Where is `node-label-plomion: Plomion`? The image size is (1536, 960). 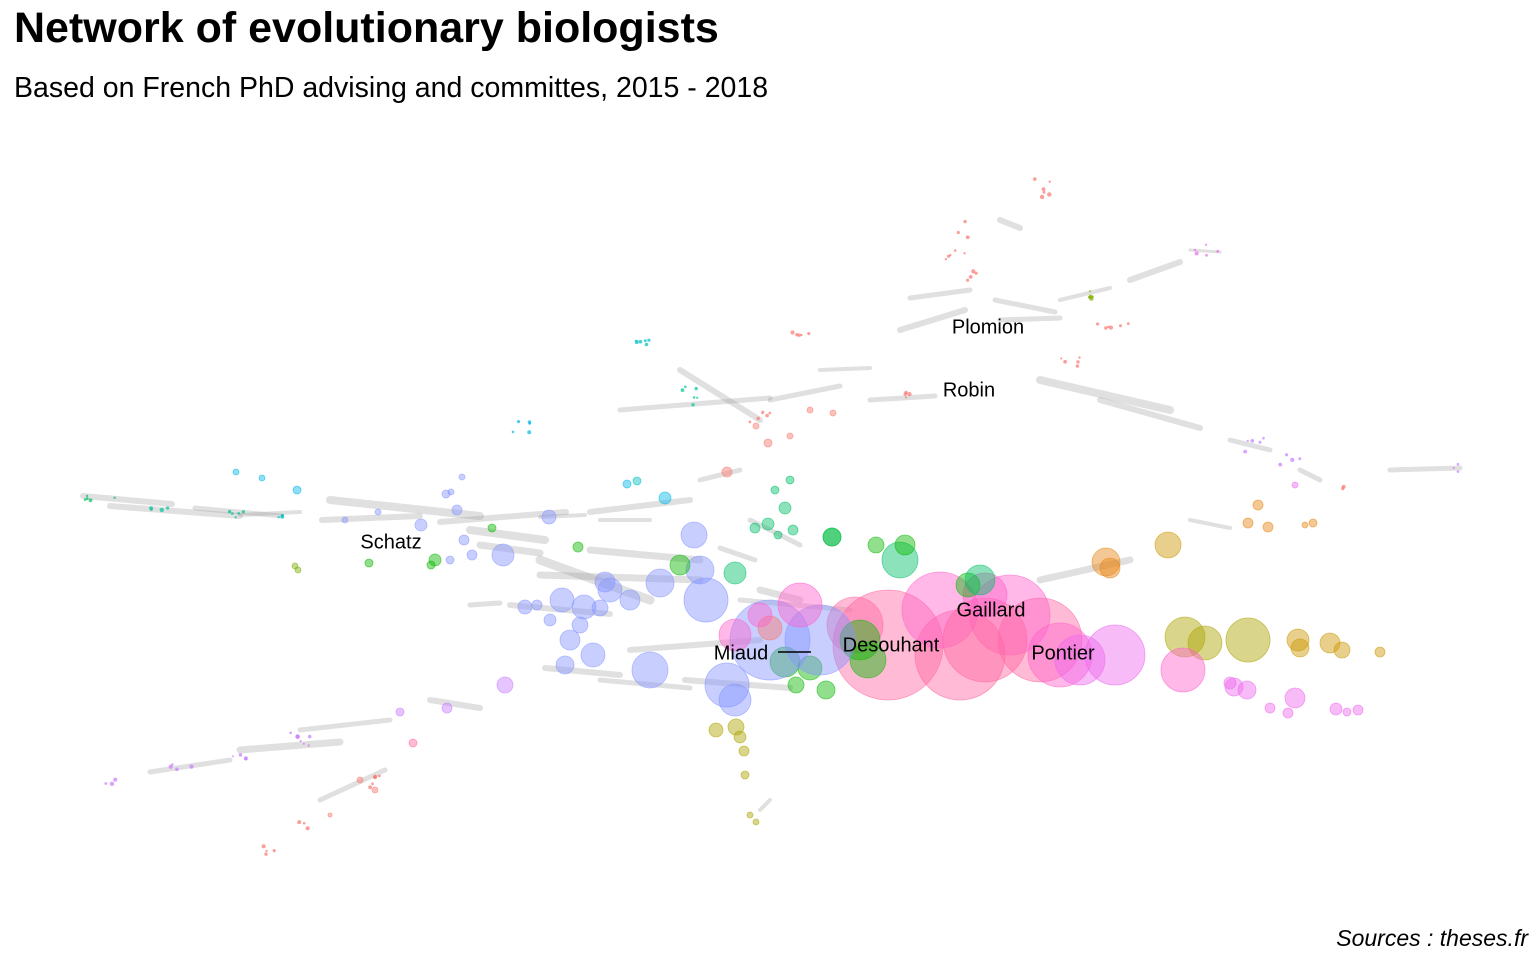 node-label-plomion: Plomion is located at coordinates (988, 327).